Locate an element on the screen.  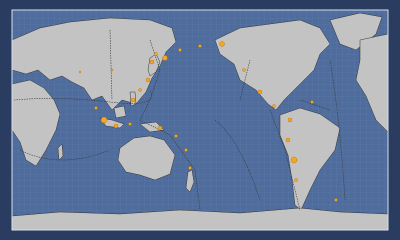
australia is located at coordinates (146, 158).